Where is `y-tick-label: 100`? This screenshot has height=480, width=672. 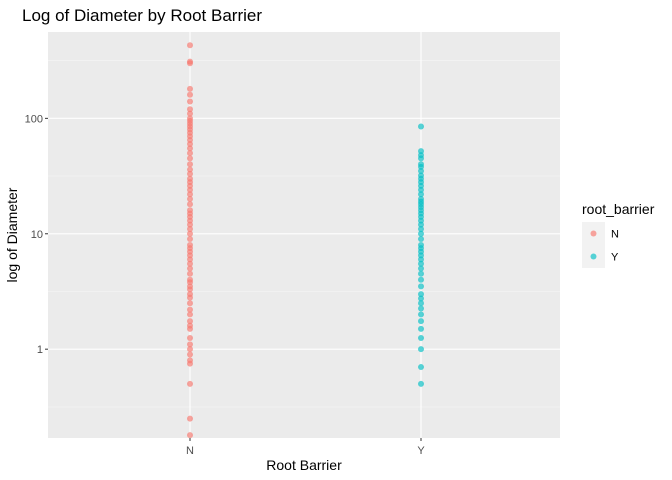 y-tick-label: 100 is located at coordinates (34, 119).